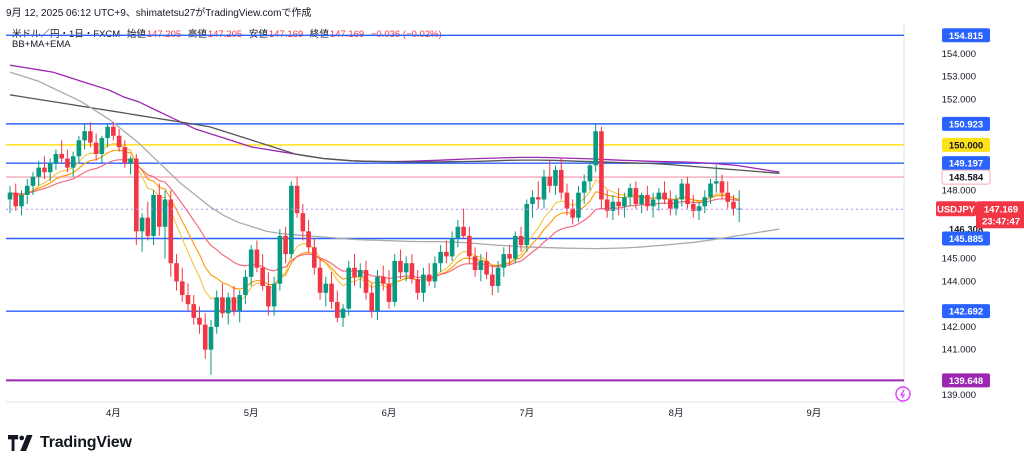 The height and width of the screenshot is (465, 1024). What do you see at coordinates (959, 77) in the screenshot?
I see `y-tick-label: 153.000` at bounding box center [959, 77].